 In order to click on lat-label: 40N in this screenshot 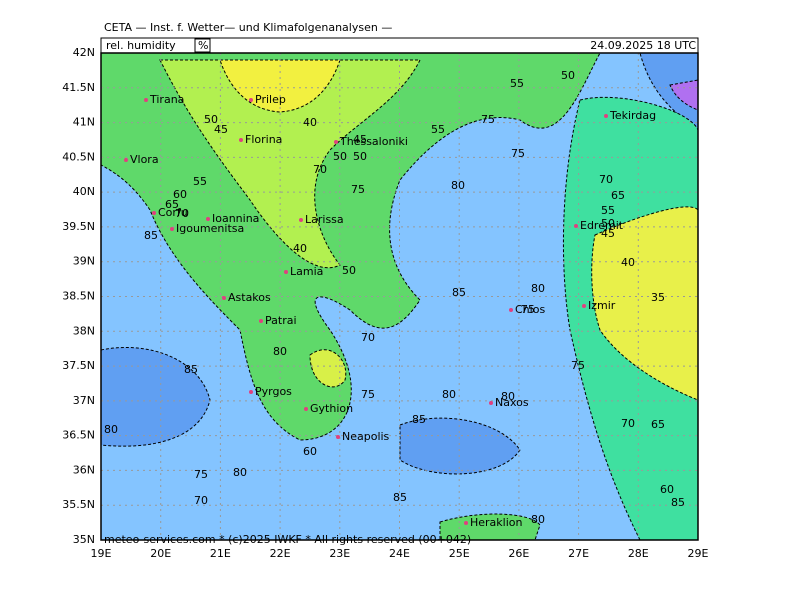, I will do `click(84, 191)`.